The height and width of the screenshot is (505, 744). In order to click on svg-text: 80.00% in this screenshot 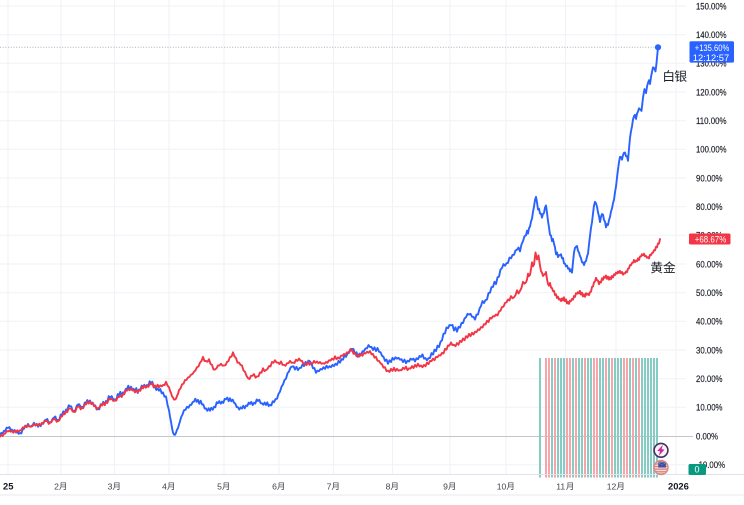, I will do `click(709, 207)`.